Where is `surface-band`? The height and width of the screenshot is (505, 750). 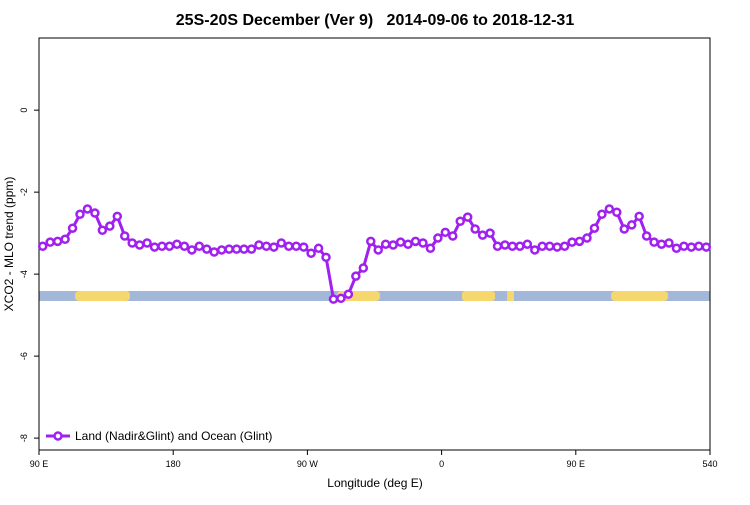
surface-band is located at coordinates (374, 296).